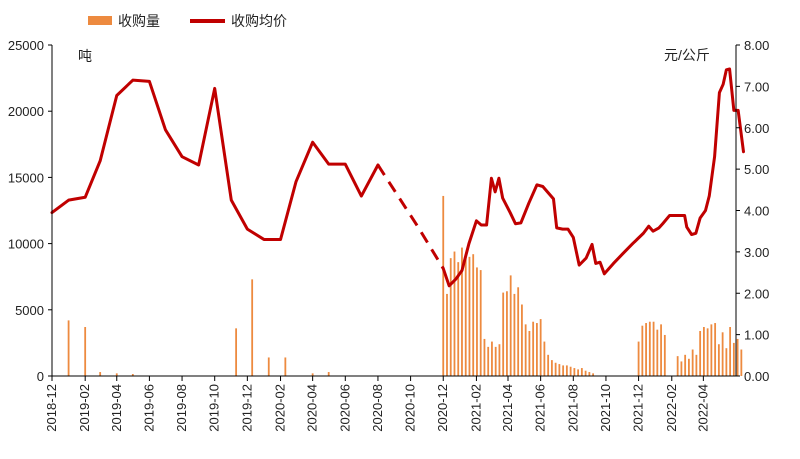 The width and height of the screenshot is (800, 459). I want to click on right-tick-label: 4.00, so click(756, 211).